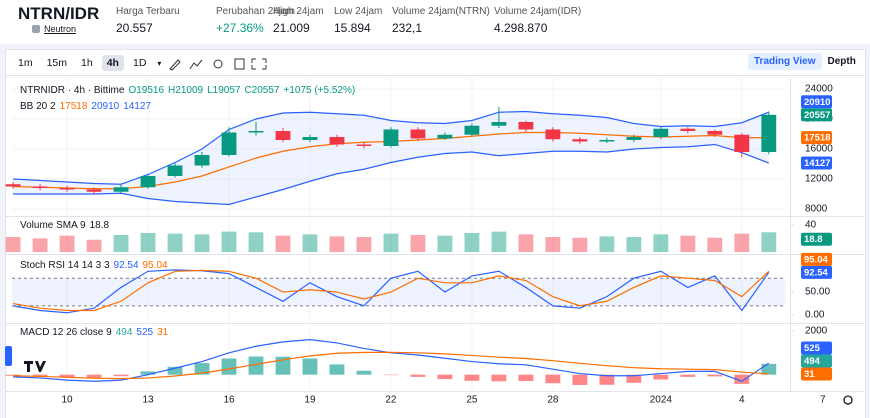 The width and height of the screenshot is (870, 418). What do you see at coordinates (812, 361) in the screenshot?
I see `price-badge-label: 494` at bounding box center [812, 361].